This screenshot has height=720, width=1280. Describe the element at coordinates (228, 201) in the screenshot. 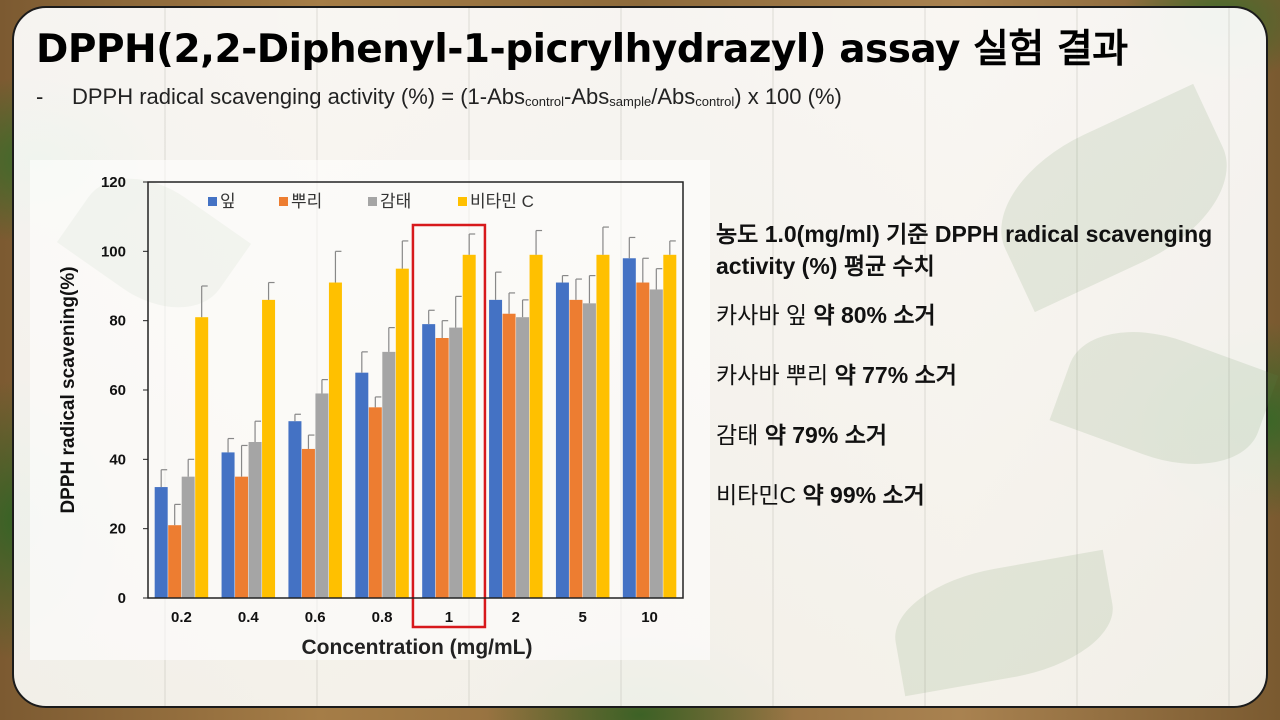

I see `legend-label: 잎` at that location.